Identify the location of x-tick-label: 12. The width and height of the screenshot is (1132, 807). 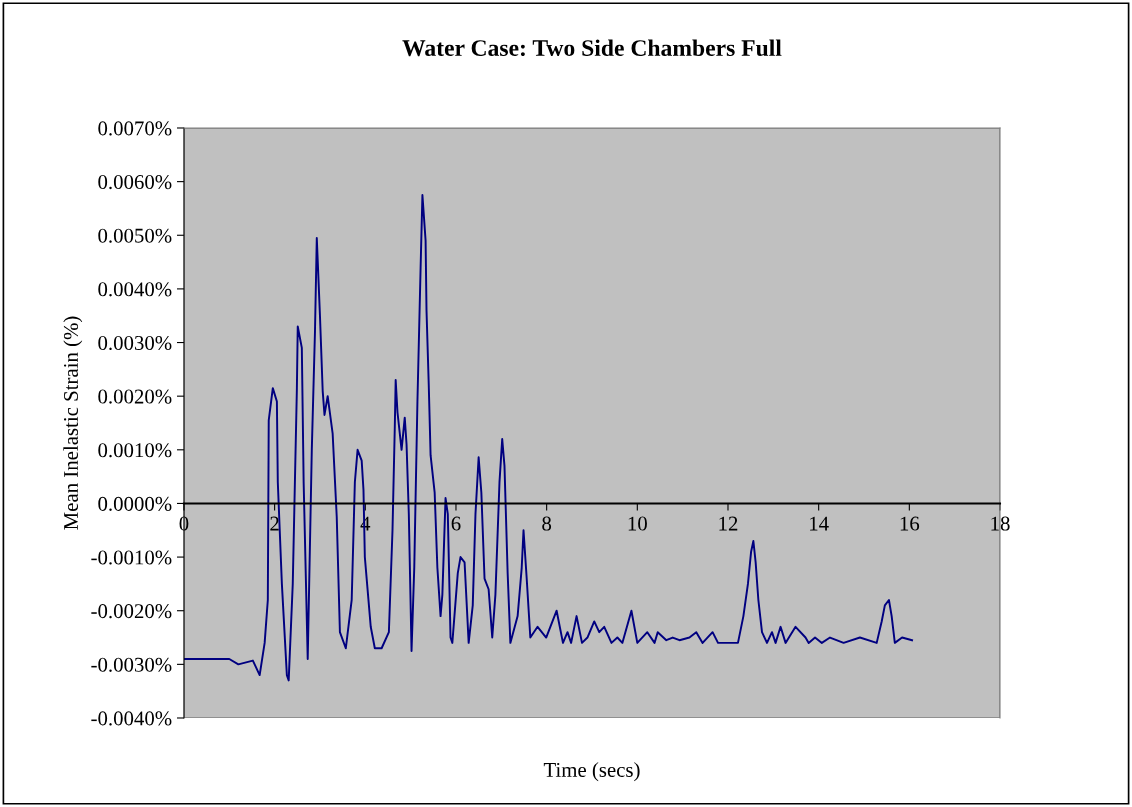
(728, 523).